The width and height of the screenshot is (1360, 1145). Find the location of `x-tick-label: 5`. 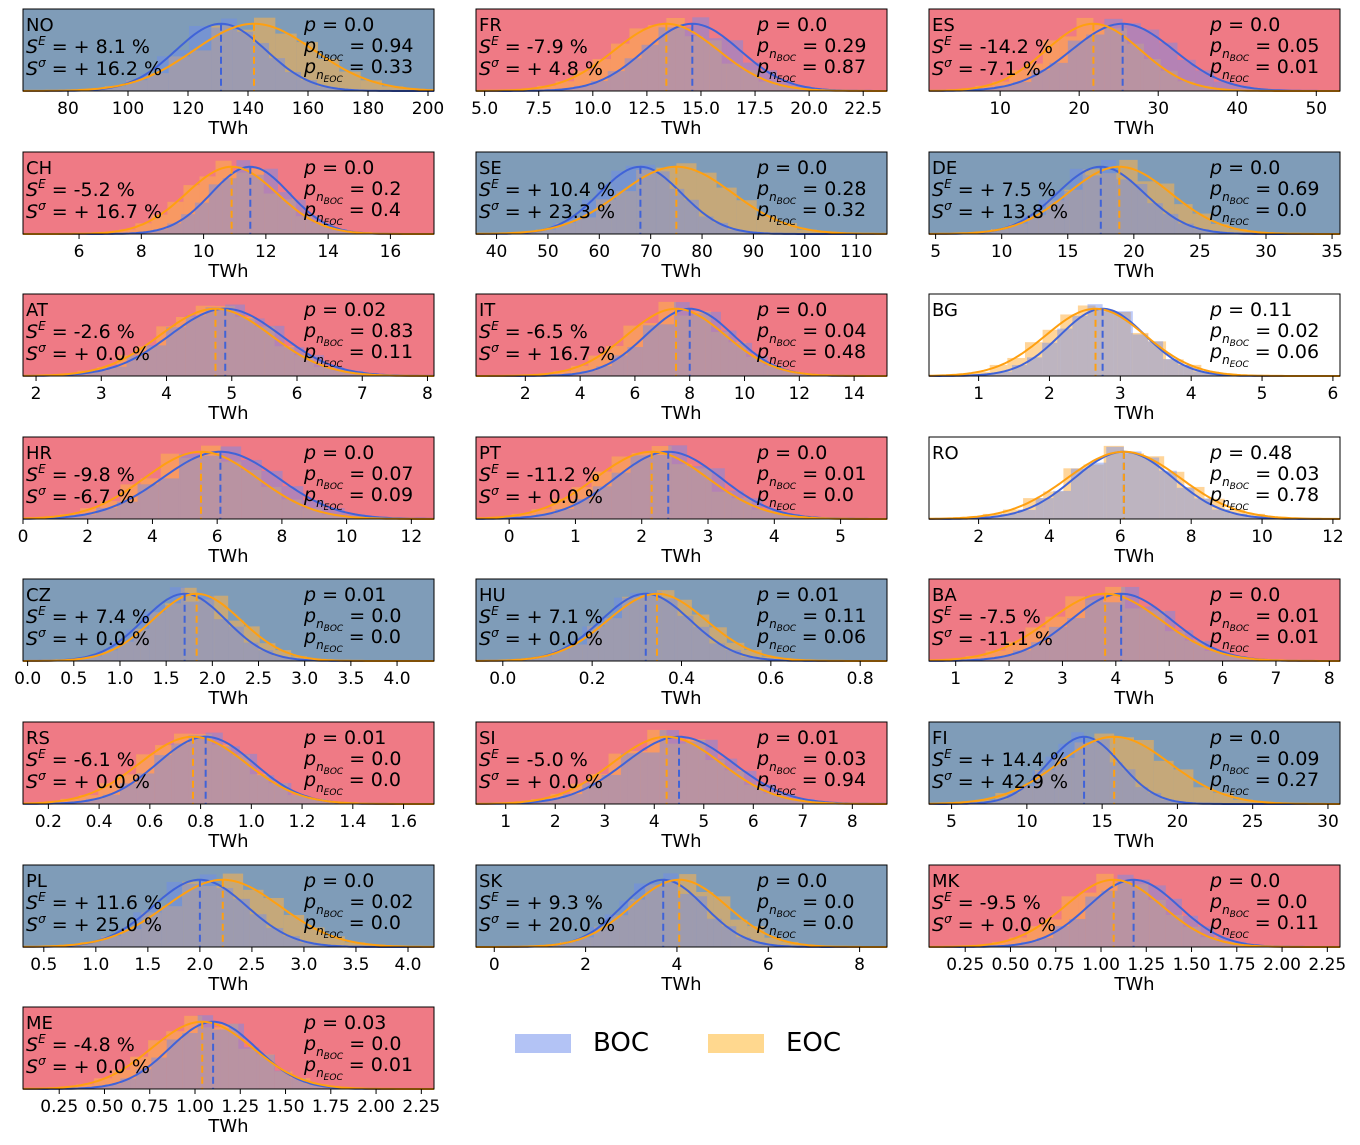

x-tick-label: 5 is located at coordinates (840, 537).